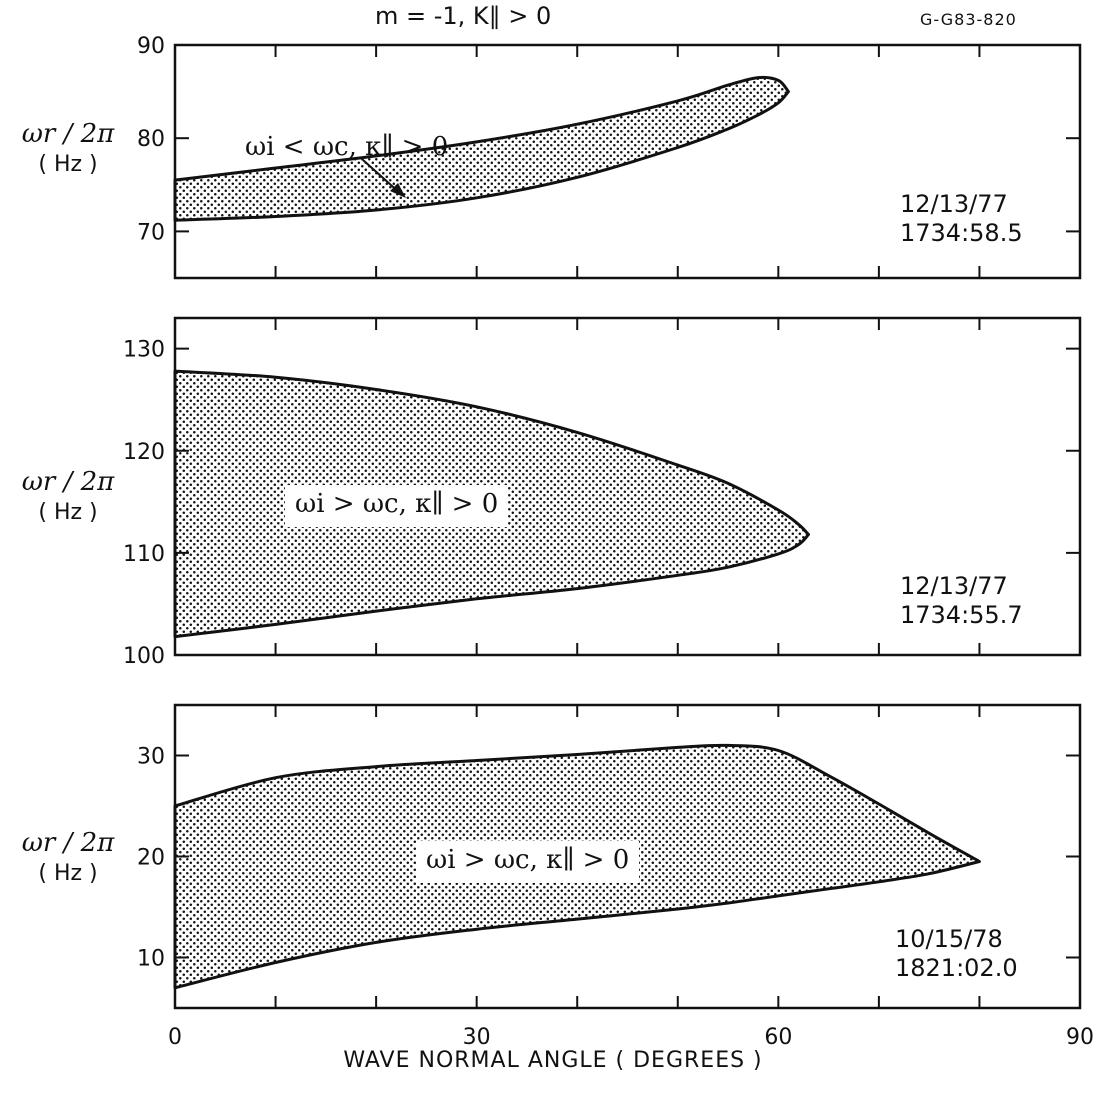  I want to click on y-axis-unit-middle: ( Hz ), so click(68, 512).